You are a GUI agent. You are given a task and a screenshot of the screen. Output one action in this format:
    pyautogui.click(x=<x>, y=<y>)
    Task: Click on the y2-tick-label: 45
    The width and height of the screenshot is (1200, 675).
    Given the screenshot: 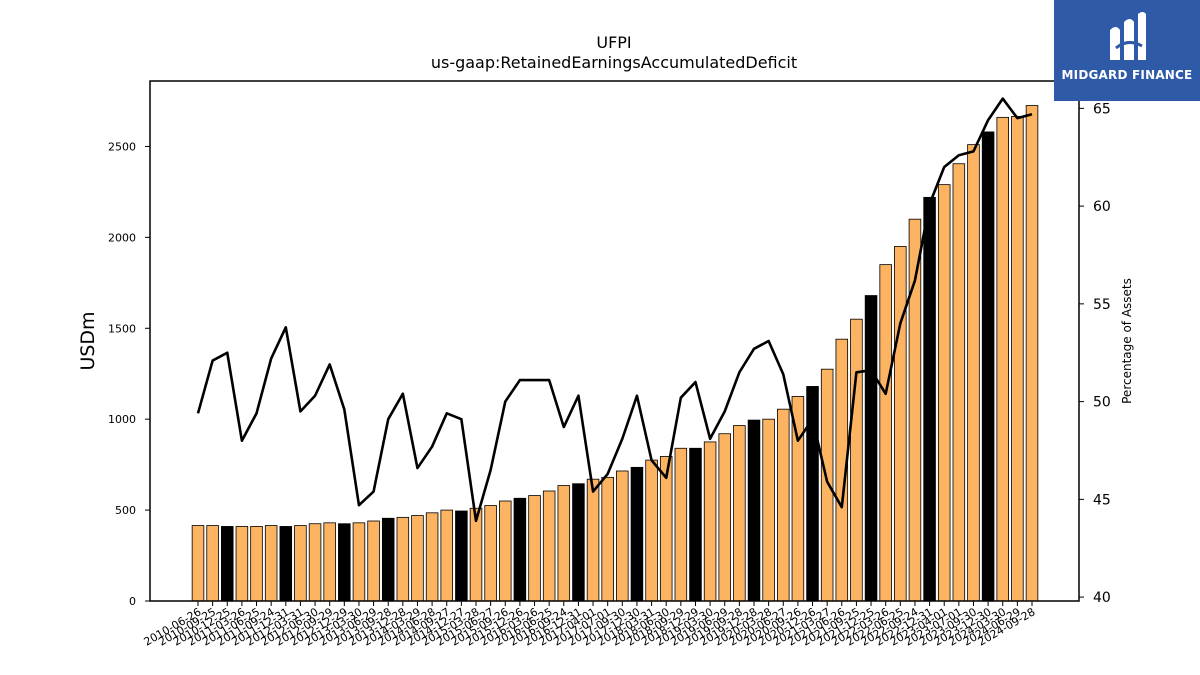 What is the action you would take?
    pyautogui.click(x=1102, y=500)
    